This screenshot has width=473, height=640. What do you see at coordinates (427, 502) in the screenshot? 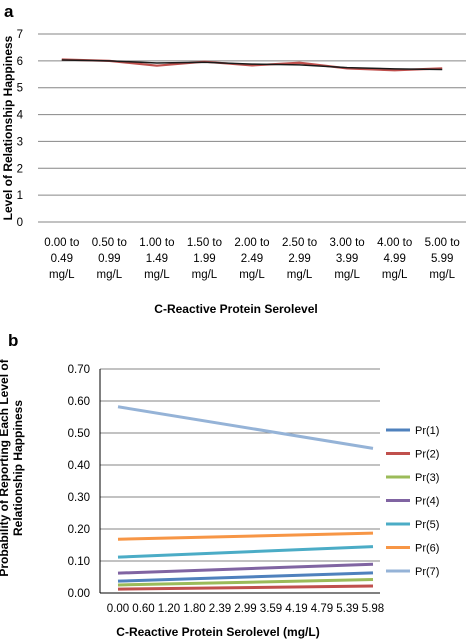
I see `legend-label: Pr(4)` at bounding box center [427, 502].